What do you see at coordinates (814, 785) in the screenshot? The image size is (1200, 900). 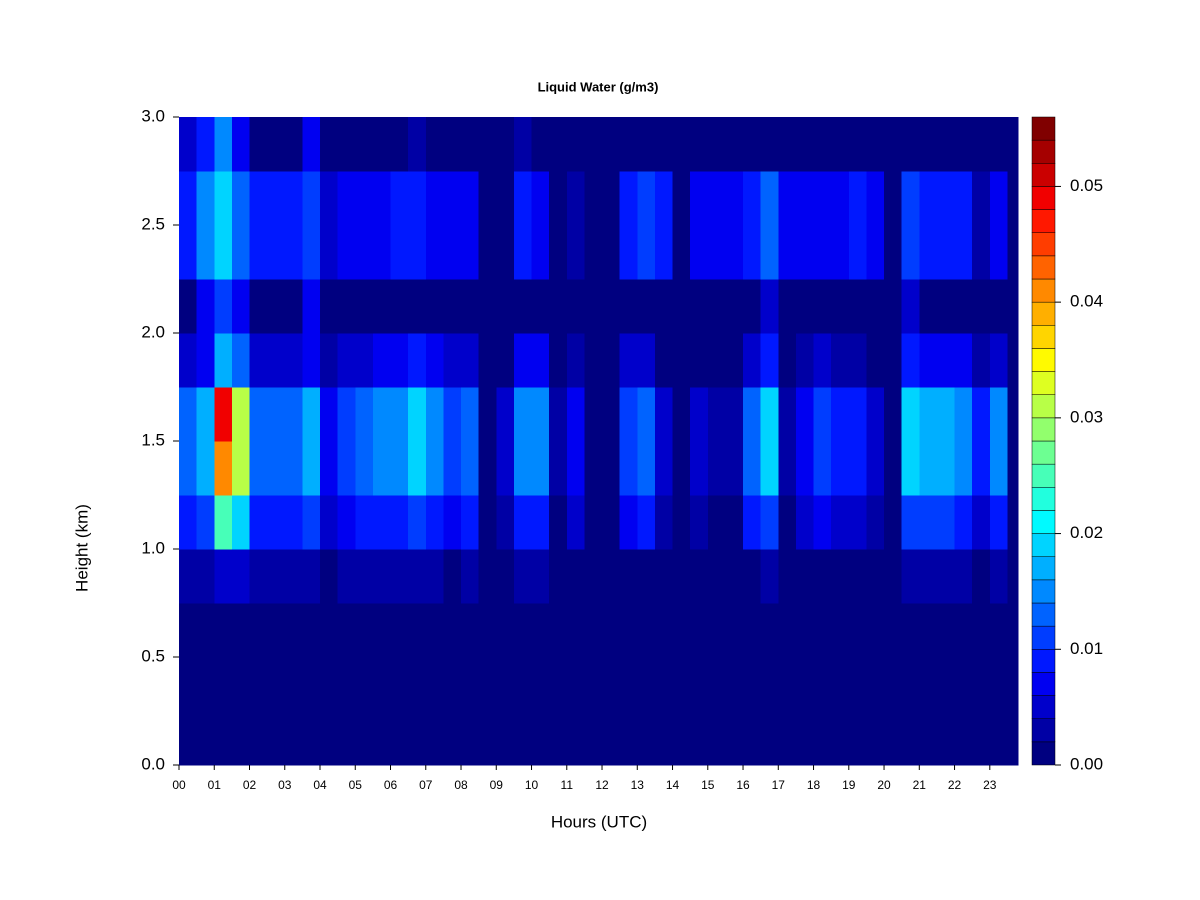 I see `x-tick-label: 18` at bounding box center [814, 785].